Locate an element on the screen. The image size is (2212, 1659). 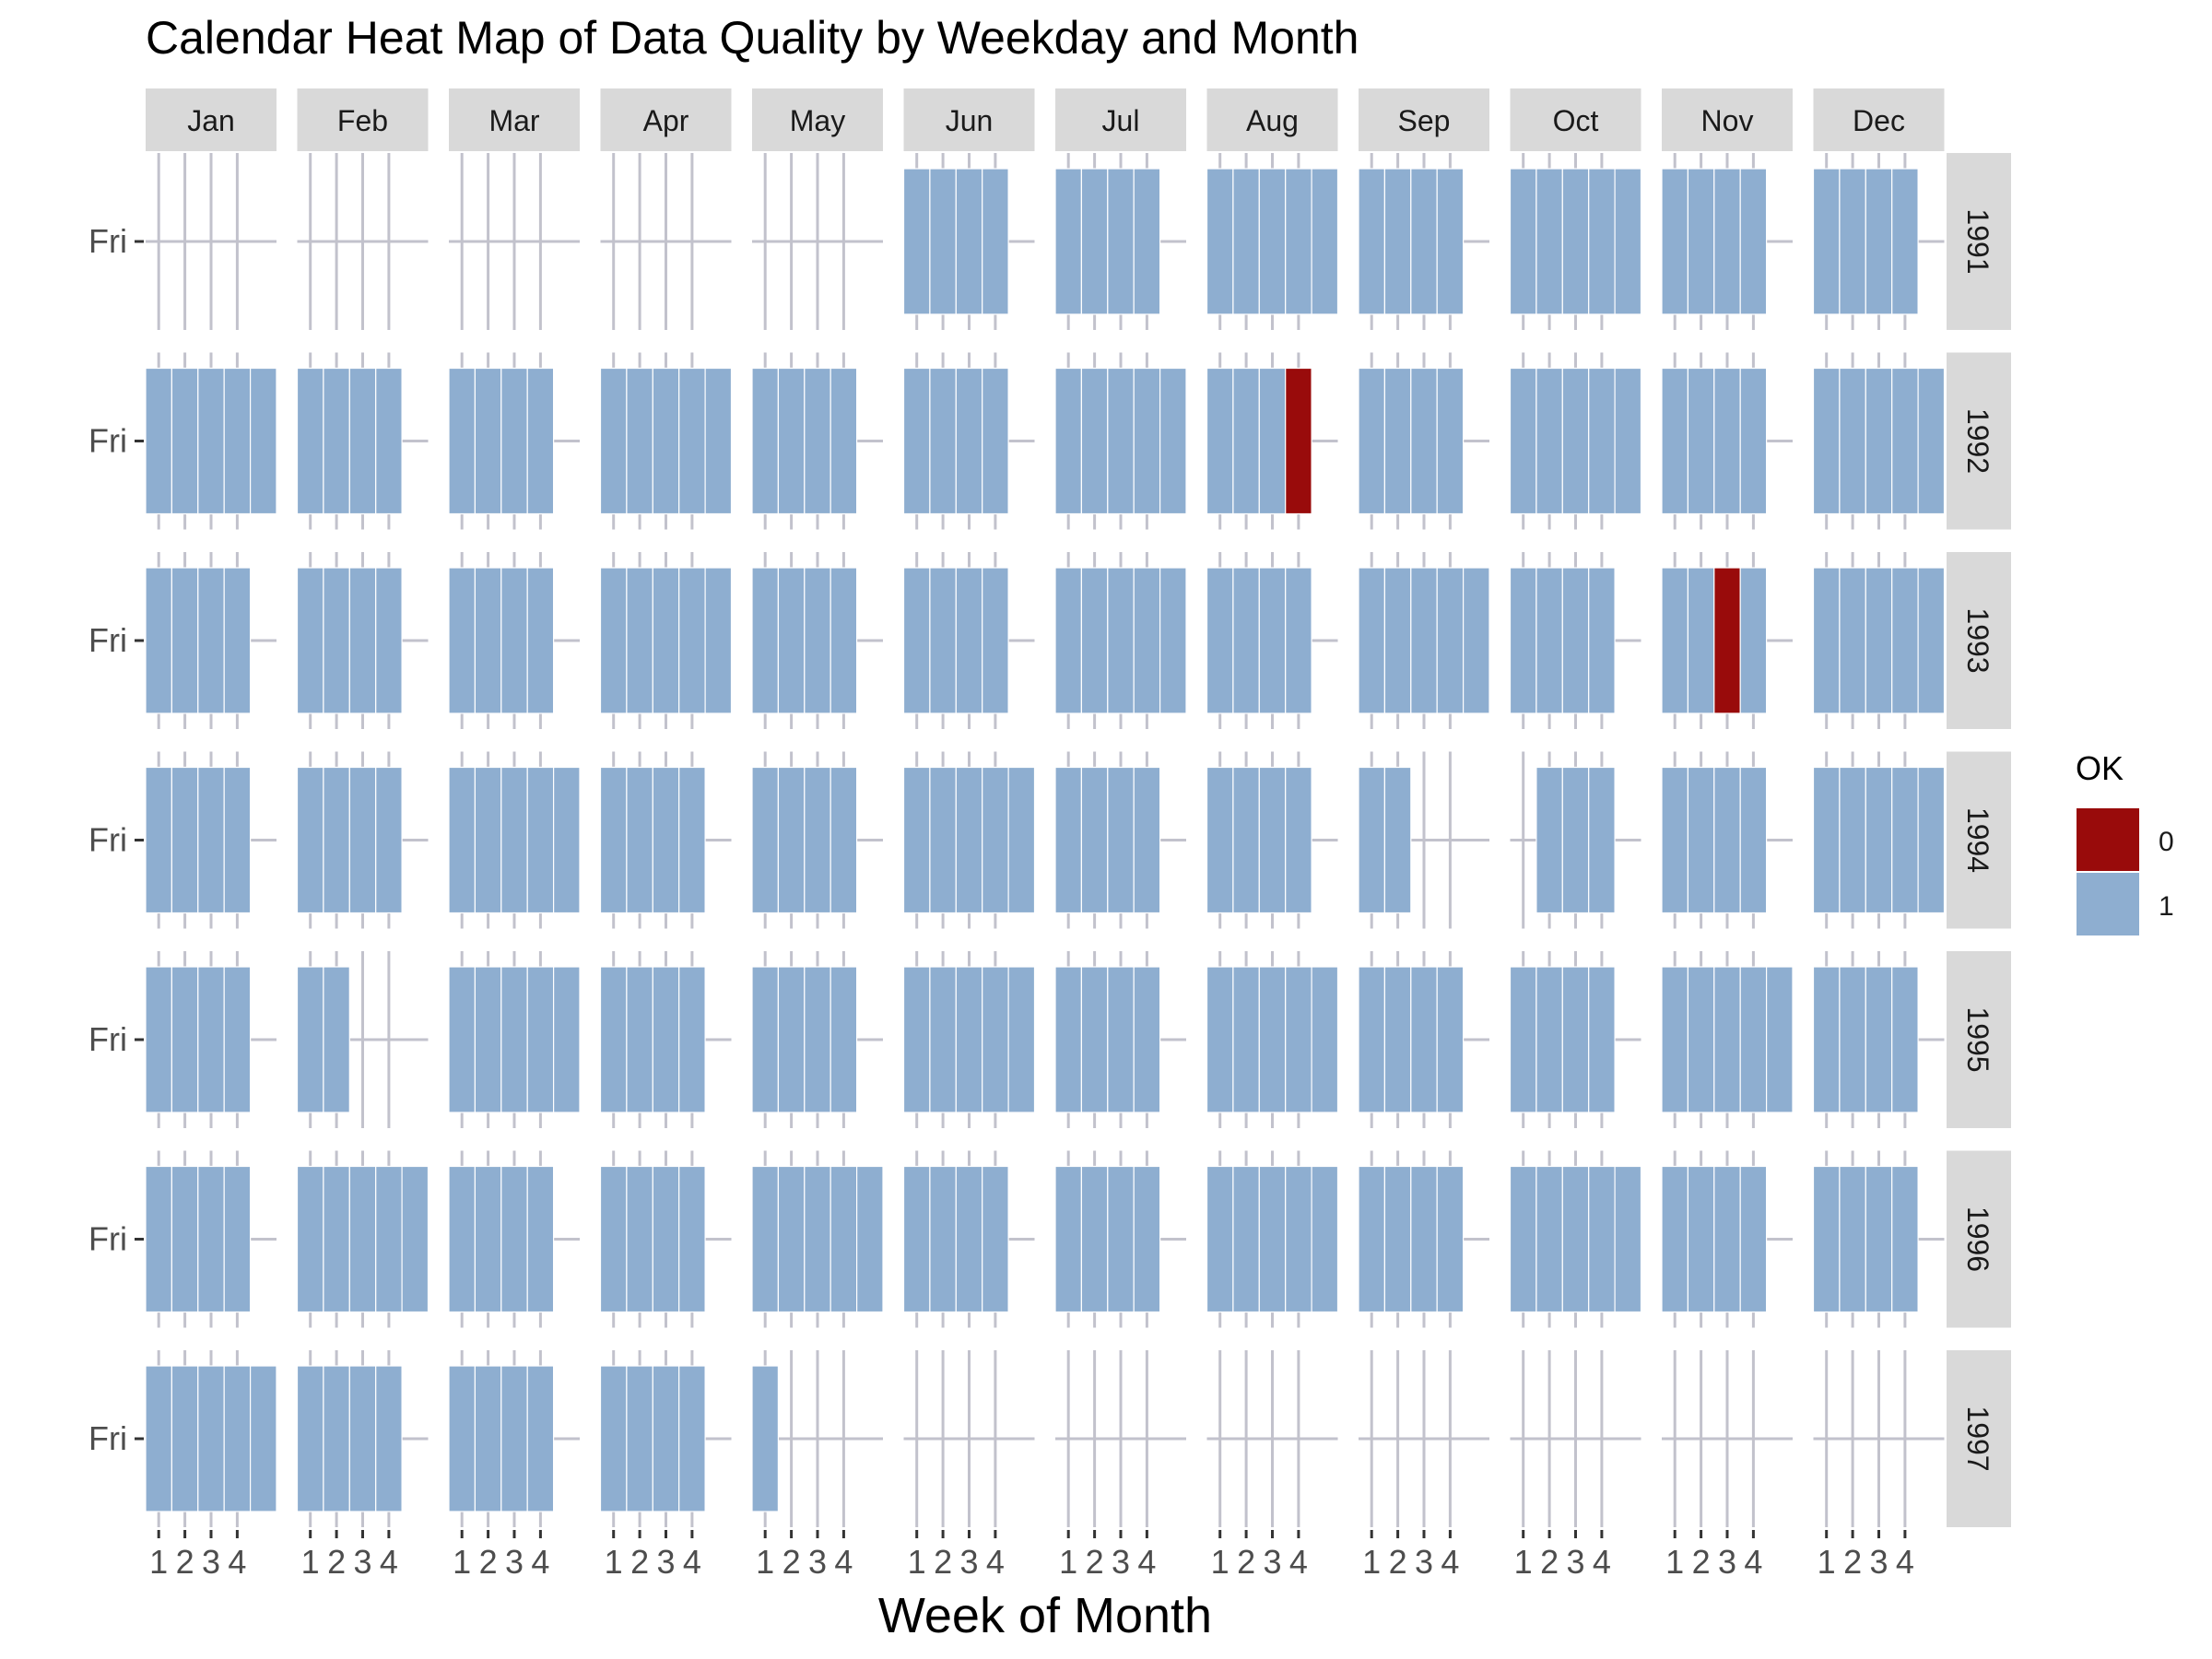
panel-nov-1991 is located at coordinates (1727, 241).